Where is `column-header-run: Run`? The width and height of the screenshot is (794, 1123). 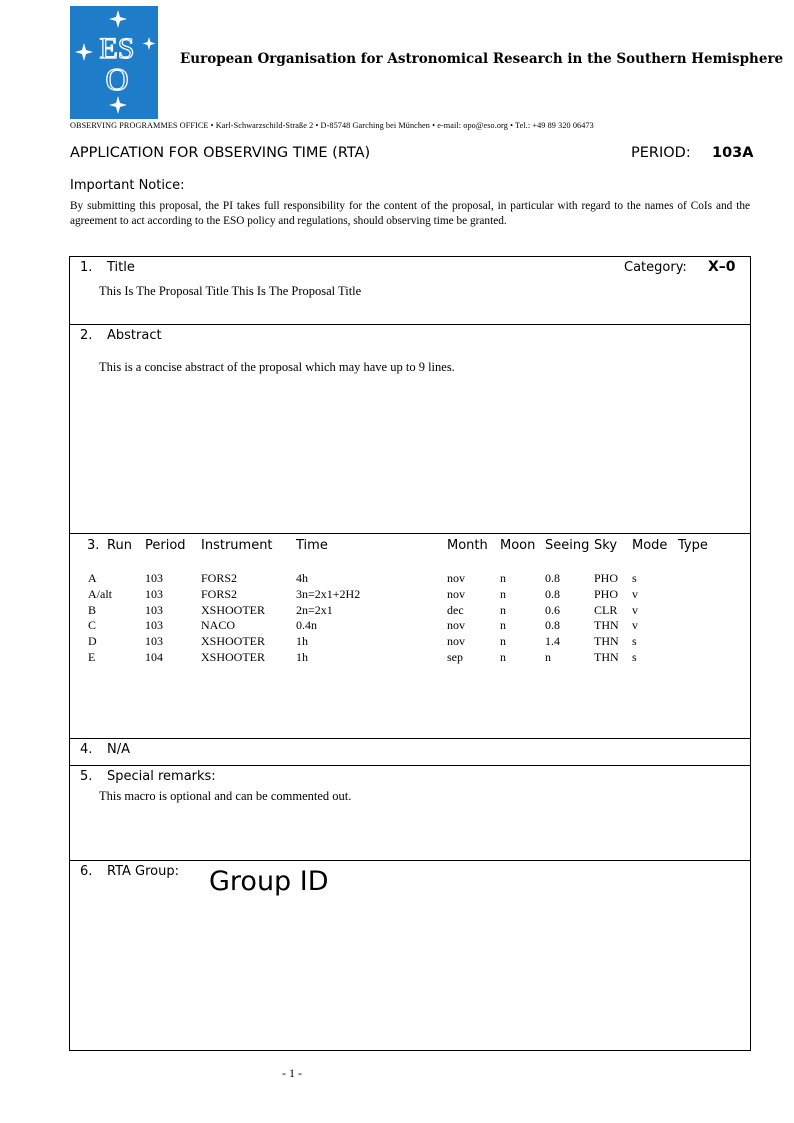
column-header-run: Run is located at coordinates (119, 545).